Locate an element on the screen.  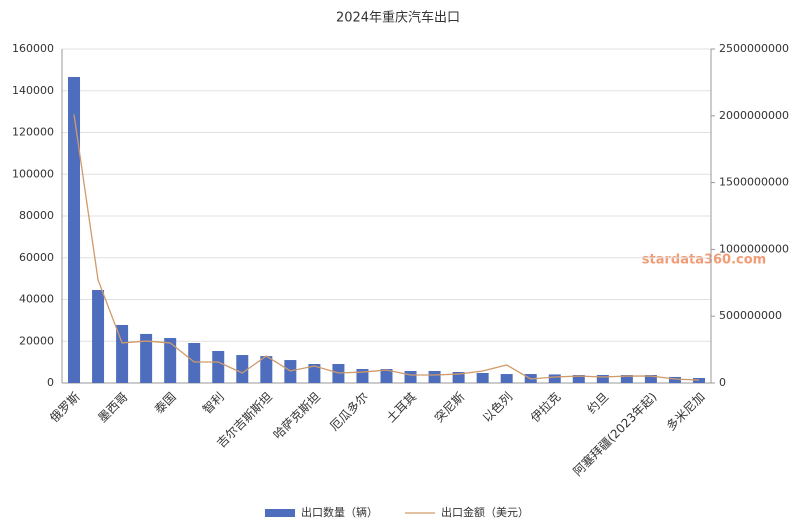
x-tick-label: 以色列 is located at coordinates (497, 407).